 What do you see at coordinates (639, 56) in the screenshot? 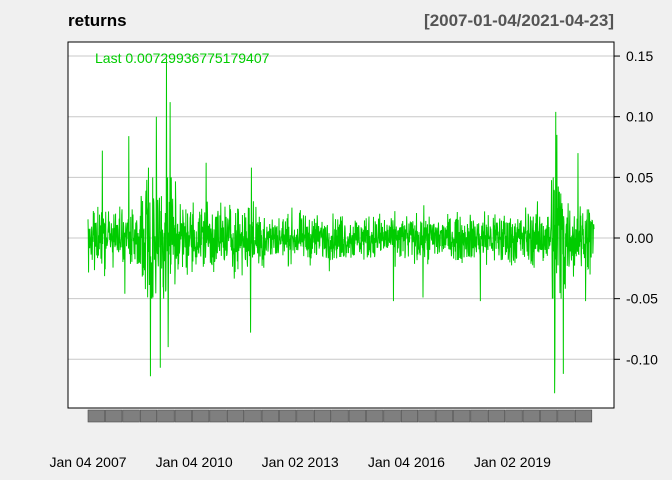
I see `y-tick-label: 0.15` at bounding box center [639, 56].